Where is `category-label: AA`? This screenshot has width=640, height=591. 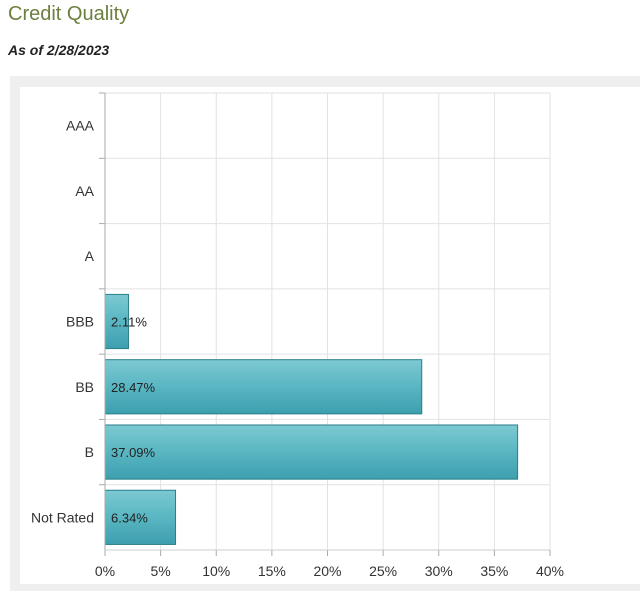
category-label: AA is located at coordinates (84, 191).